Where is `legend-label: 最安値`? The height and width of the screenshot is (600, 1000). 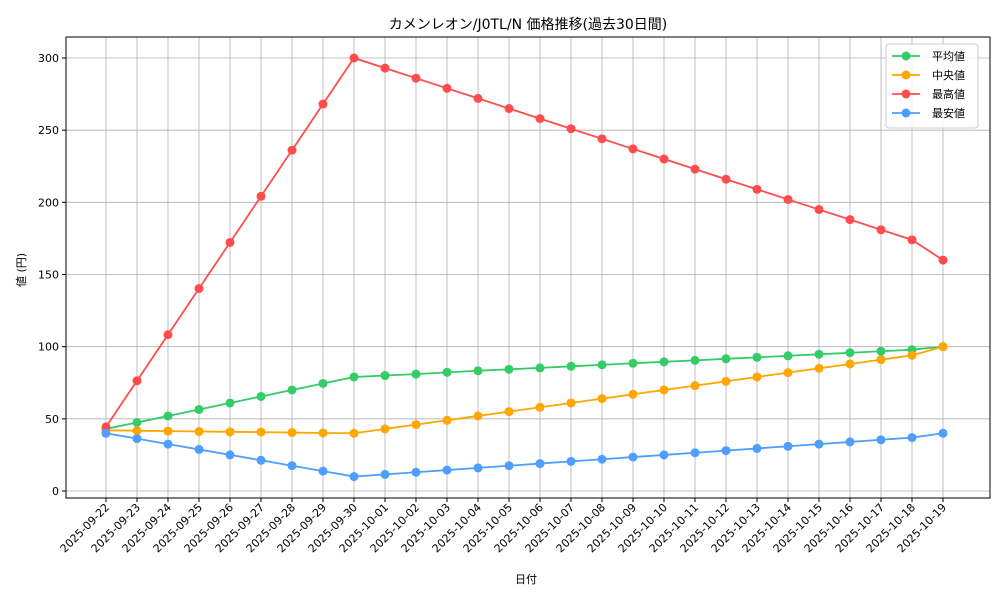 legend-label: 最安値 is located at coordinates (948, 113).